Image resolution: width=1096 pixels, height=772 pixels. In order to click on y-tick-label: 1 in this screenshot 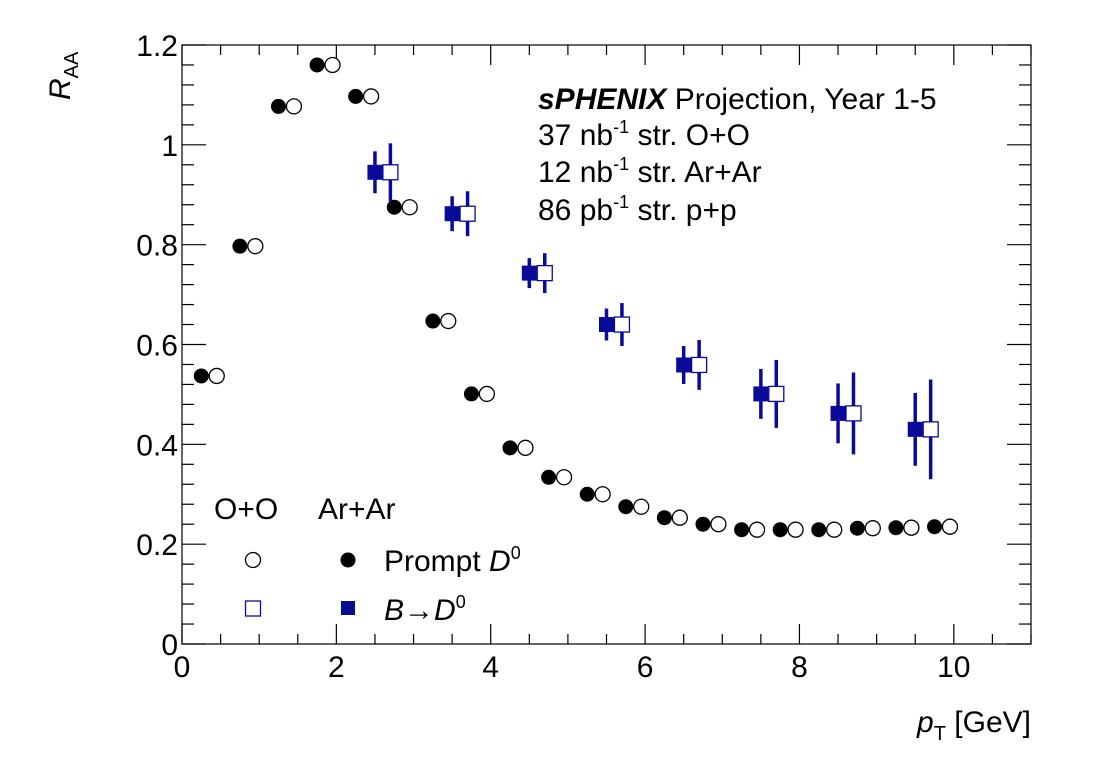, I will do `click(169, 146)`.